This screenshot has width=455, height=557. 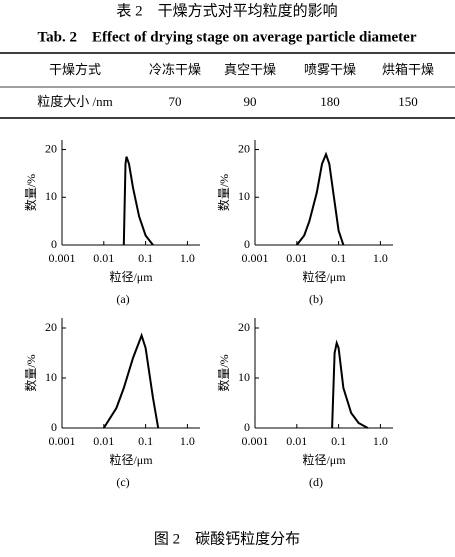 What do you see at coordinates (330, 101) in the screenshot?
I see `table-cell: 180` at bounding box center [330, 101].